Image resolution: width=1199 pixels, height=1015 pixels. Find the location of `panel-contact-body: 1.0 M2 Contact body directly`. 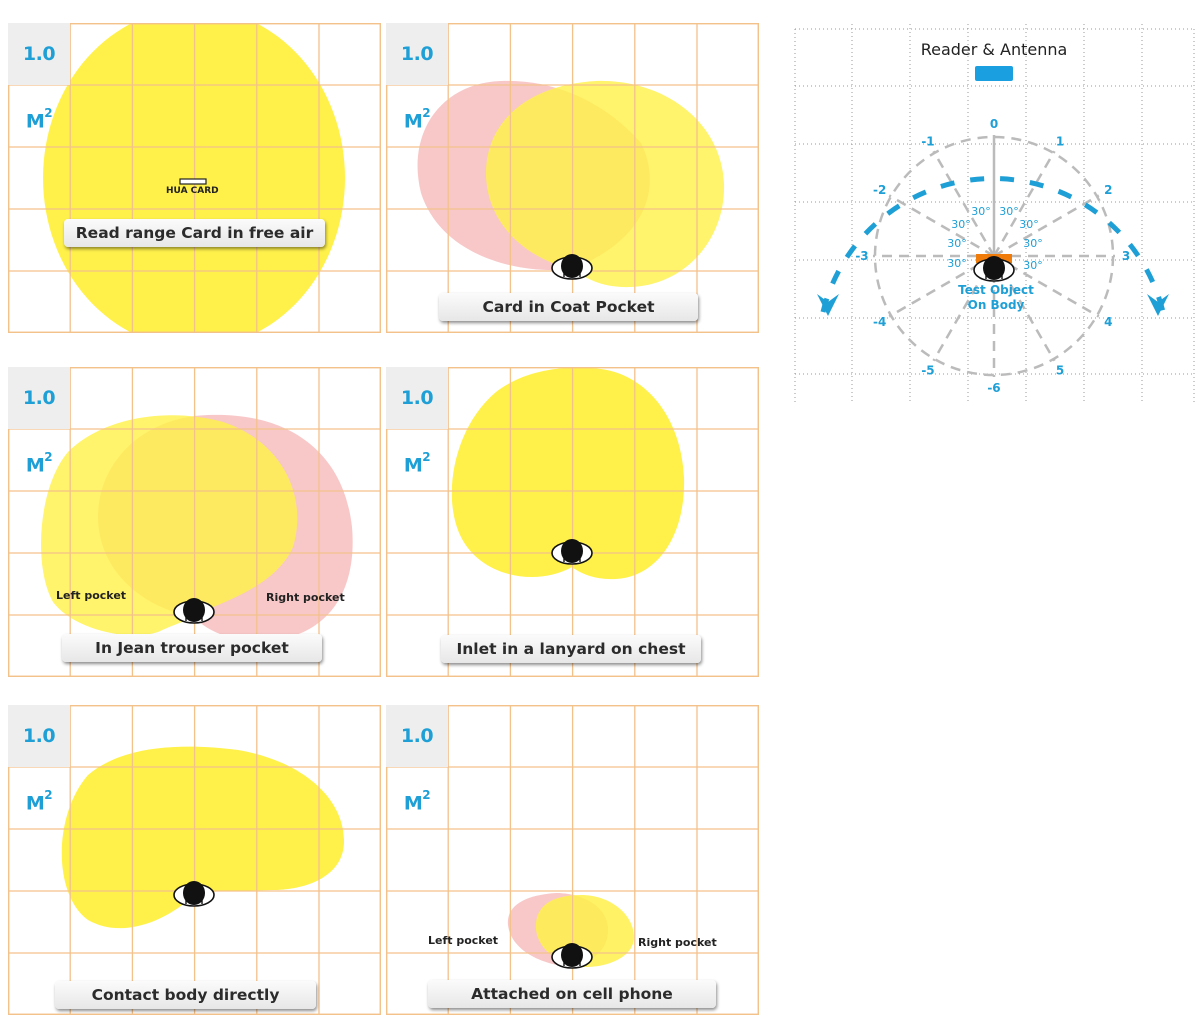

panel-contact-body: 1.0 M2 Contact body directly is located at coordinates (194, 860).